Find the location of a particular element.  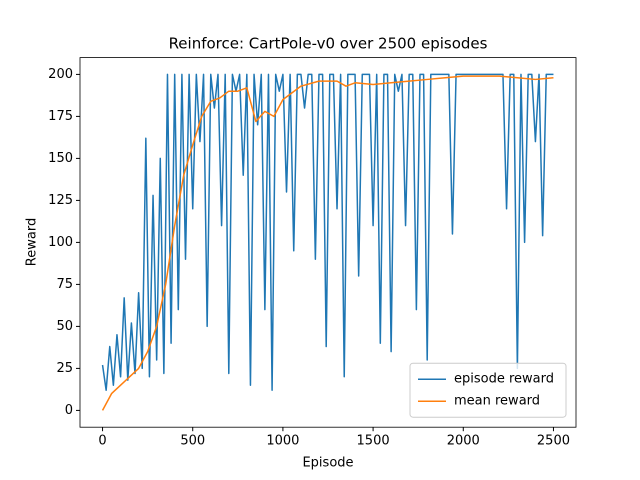

y-tick-label: 0 is located at coordinates (69, 410).